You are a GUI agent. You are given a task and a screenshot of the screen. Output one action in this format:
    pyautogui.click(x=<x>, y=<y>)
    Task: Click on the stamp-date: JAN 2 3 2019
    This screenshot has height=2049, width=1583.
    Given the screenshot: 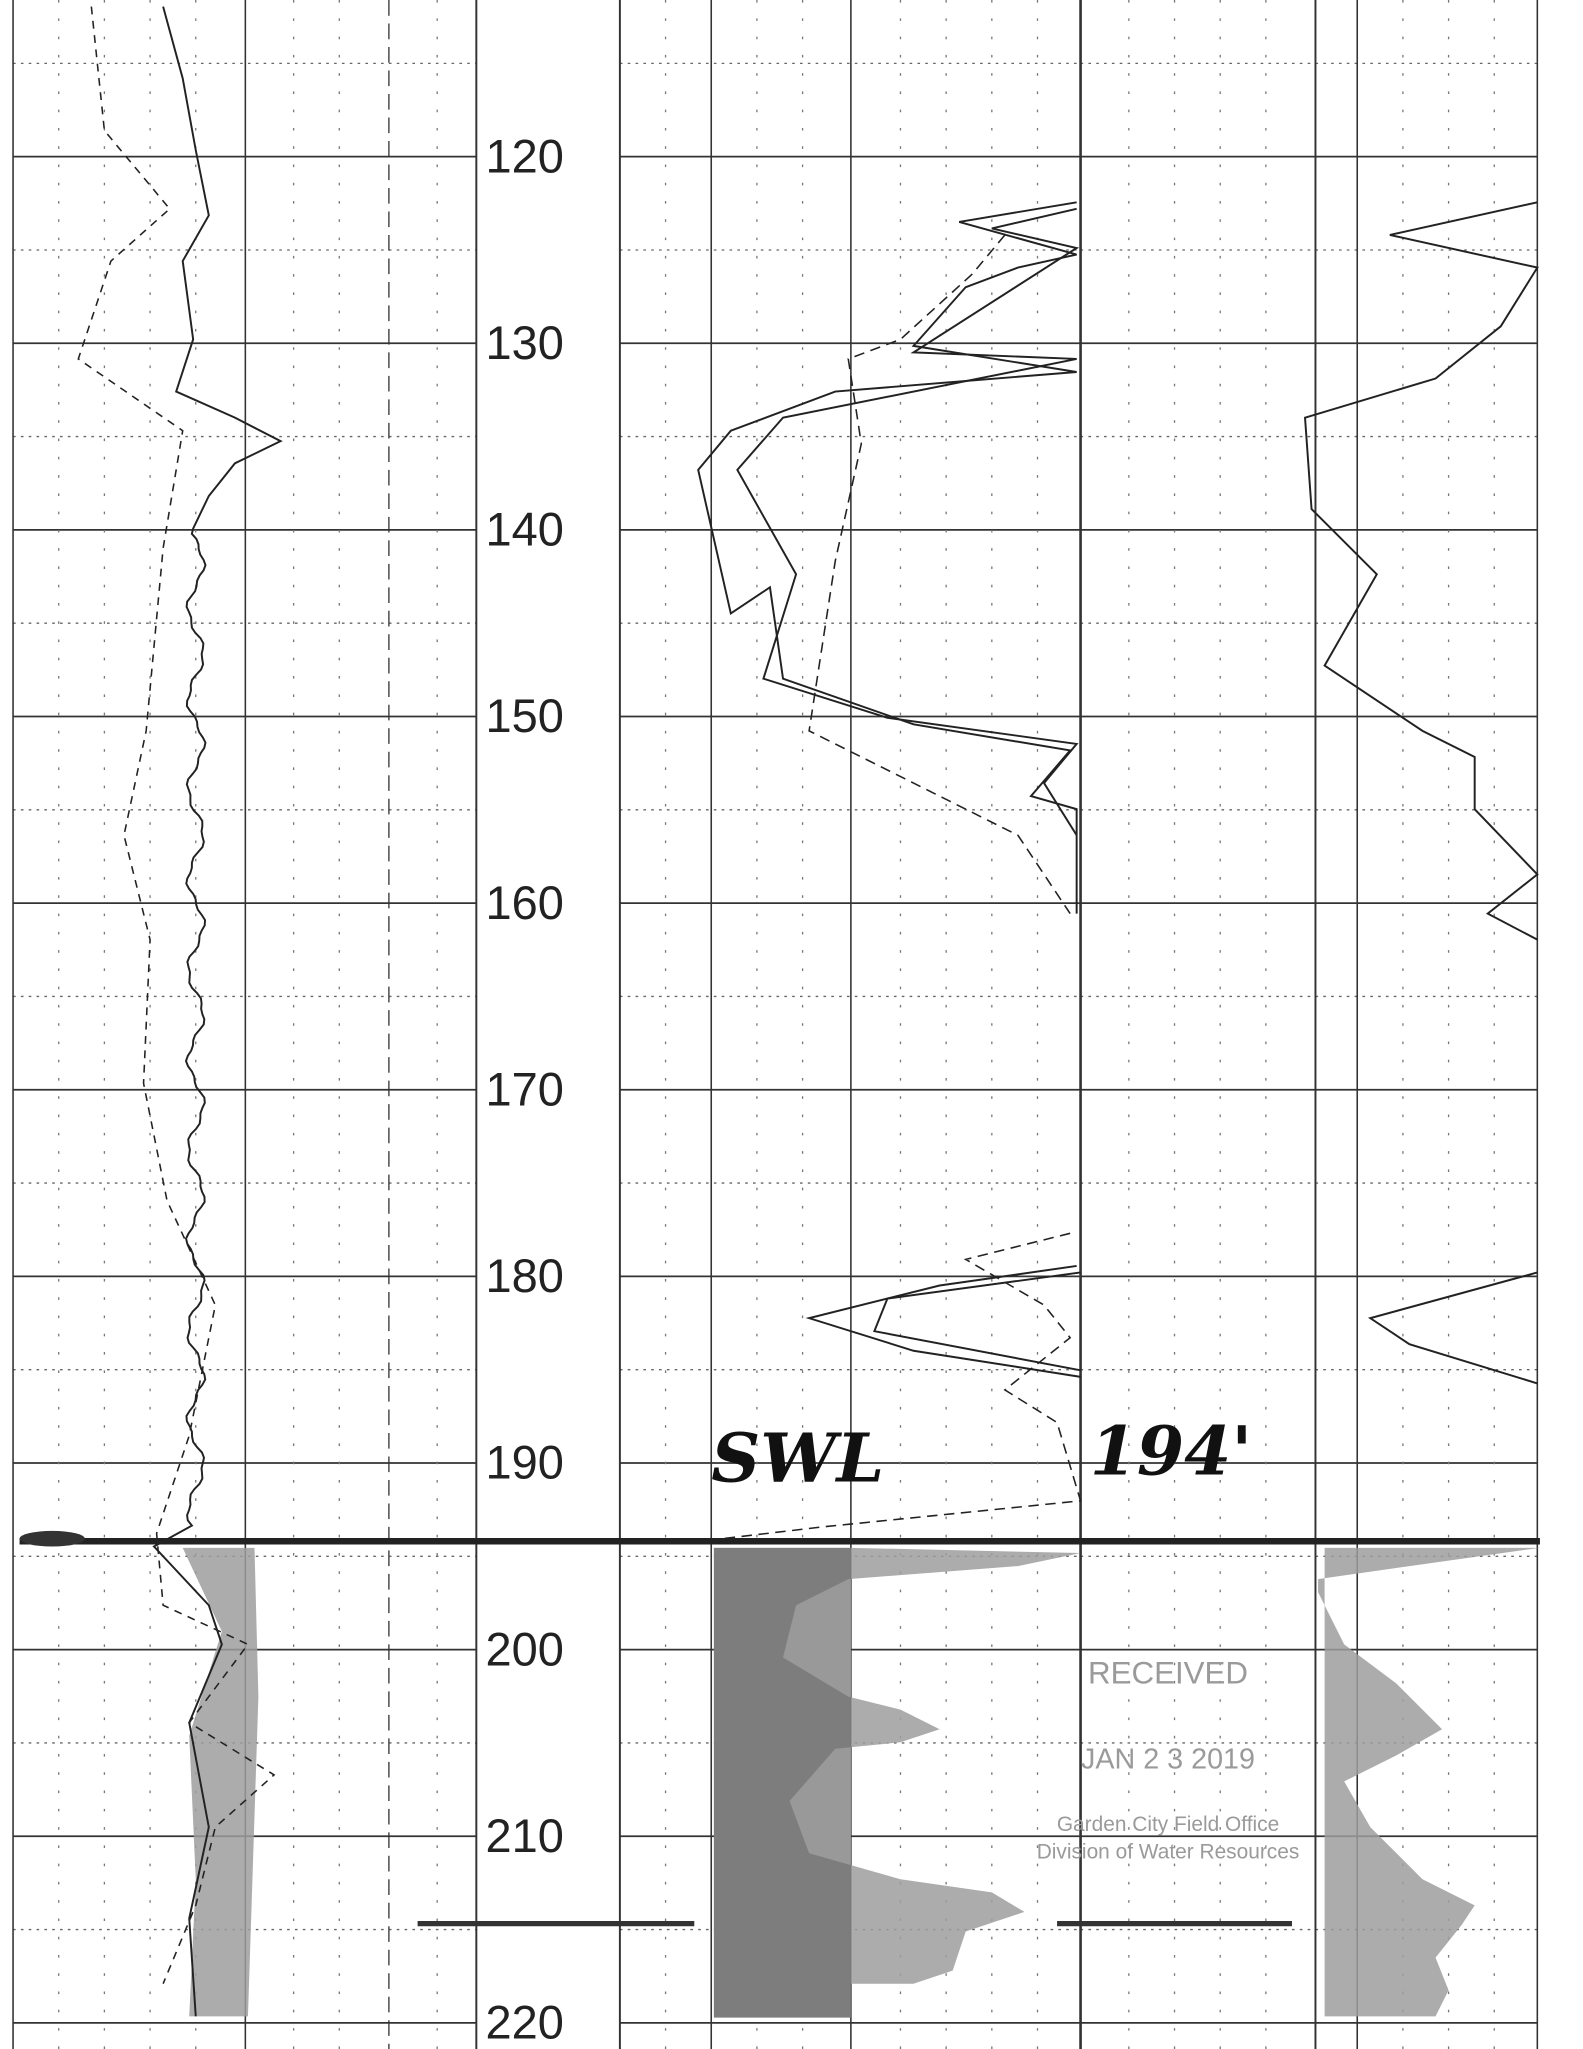 What is the action you would take?
    pyautogui.click(x=1168, y=1759)
    